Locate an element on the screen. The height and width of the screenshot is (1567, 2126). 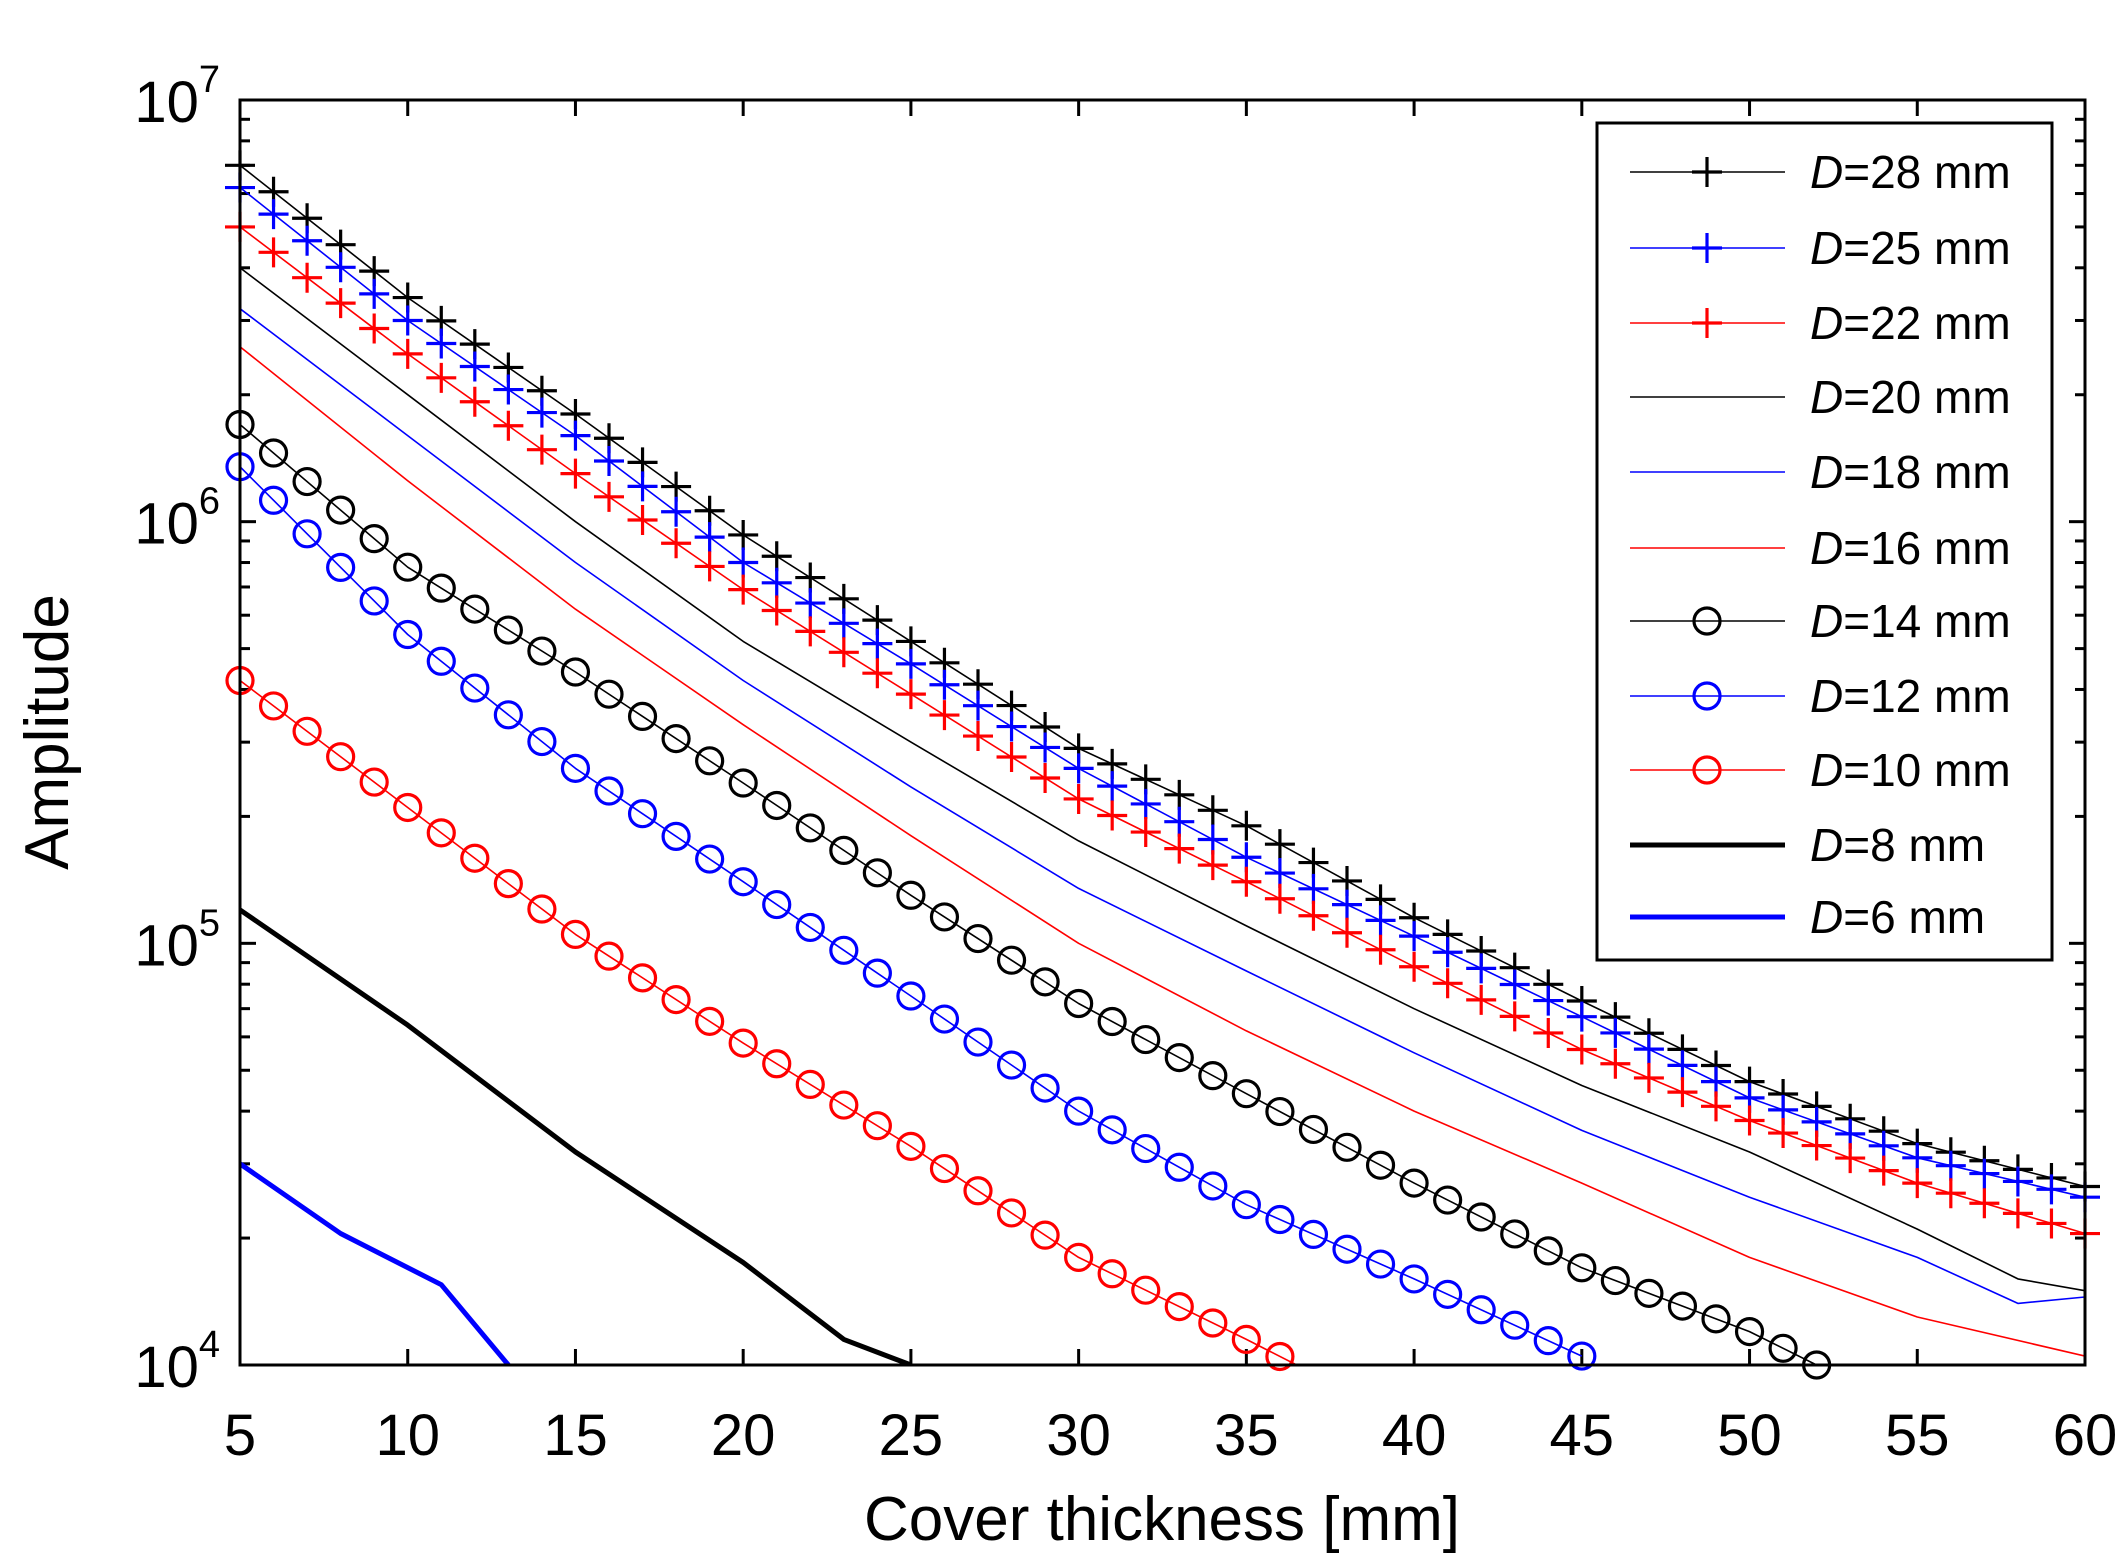
x-tick-label: 25 is located at coordinates (911, 1435).